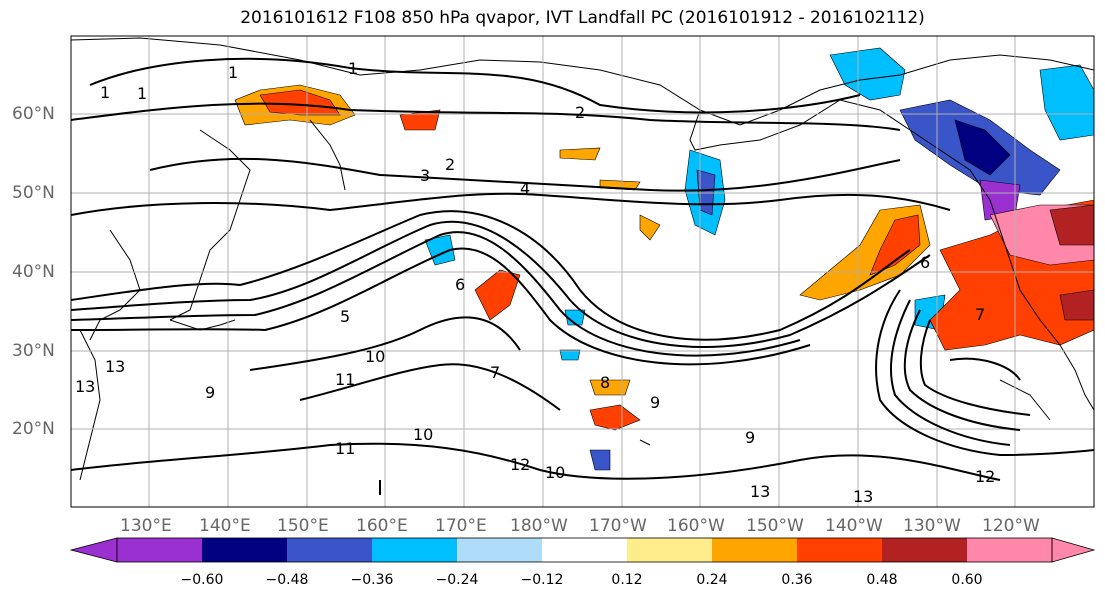 This screenshot has height=601, width=1105. I want to click on colorbar-tick-label: −0.24, so click(457, 580).